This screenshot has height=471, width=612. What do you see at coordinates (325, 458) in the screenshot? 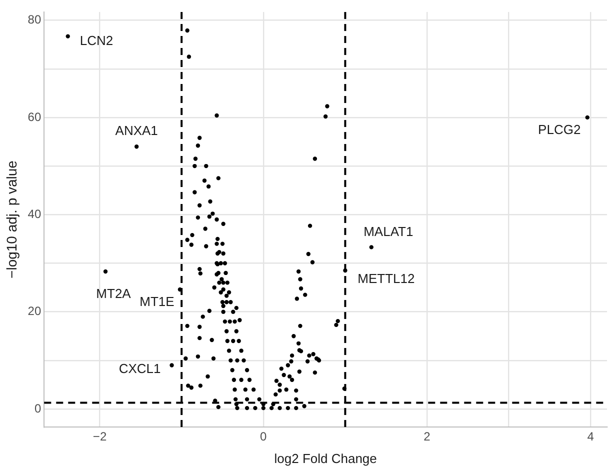
I see `x-axis-title: log2 Fold Change` at bounding box center [325, 458].